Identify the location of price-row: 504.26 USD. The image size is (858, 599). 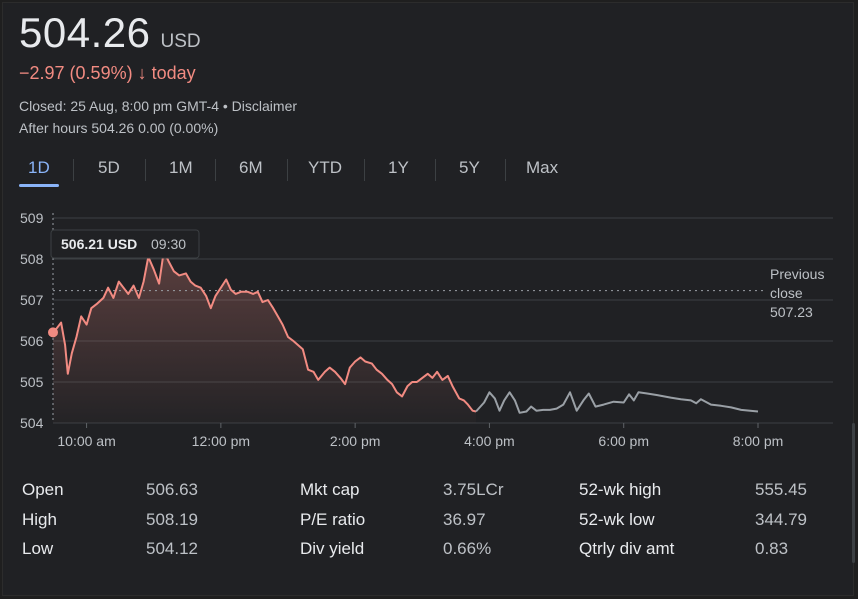
(110, 33).